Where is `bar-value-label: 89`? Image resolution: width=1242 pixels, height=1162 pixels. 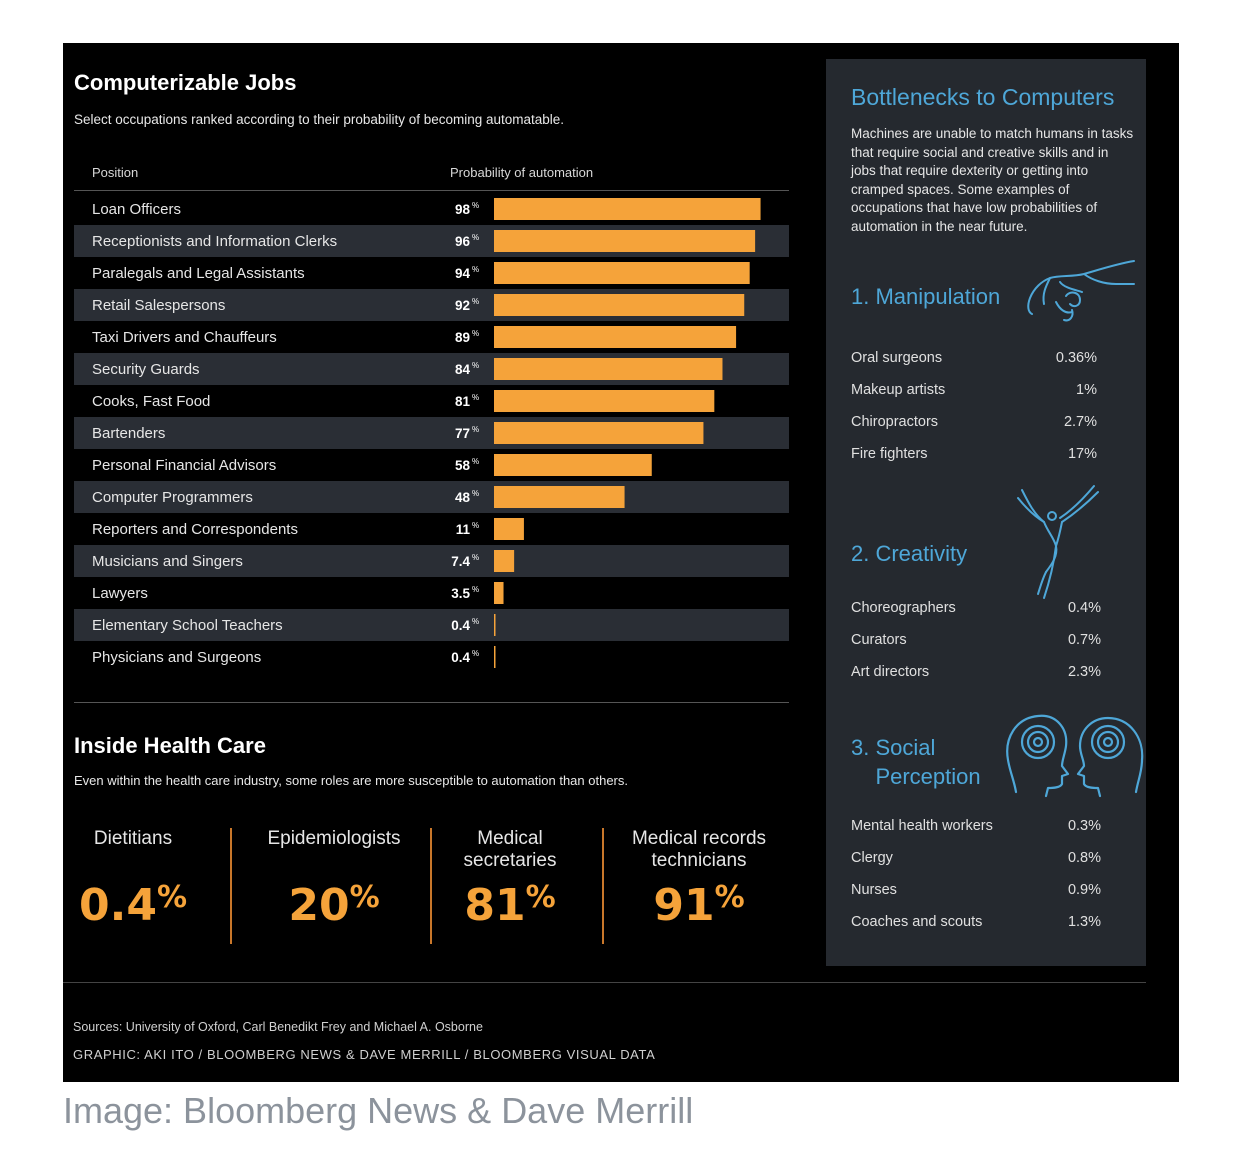 bar-value-label: 89 is located at coordinates (462, 337).